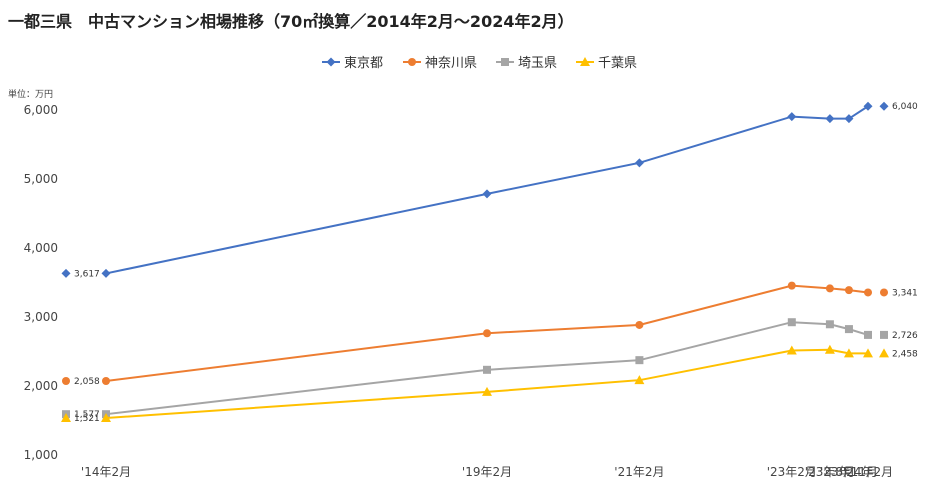 The height and width of the screenshot is (487, 940). Describe the element at coordinates (905, 293) in the screenshot. I see `end-data-label: 3,341` at that location.